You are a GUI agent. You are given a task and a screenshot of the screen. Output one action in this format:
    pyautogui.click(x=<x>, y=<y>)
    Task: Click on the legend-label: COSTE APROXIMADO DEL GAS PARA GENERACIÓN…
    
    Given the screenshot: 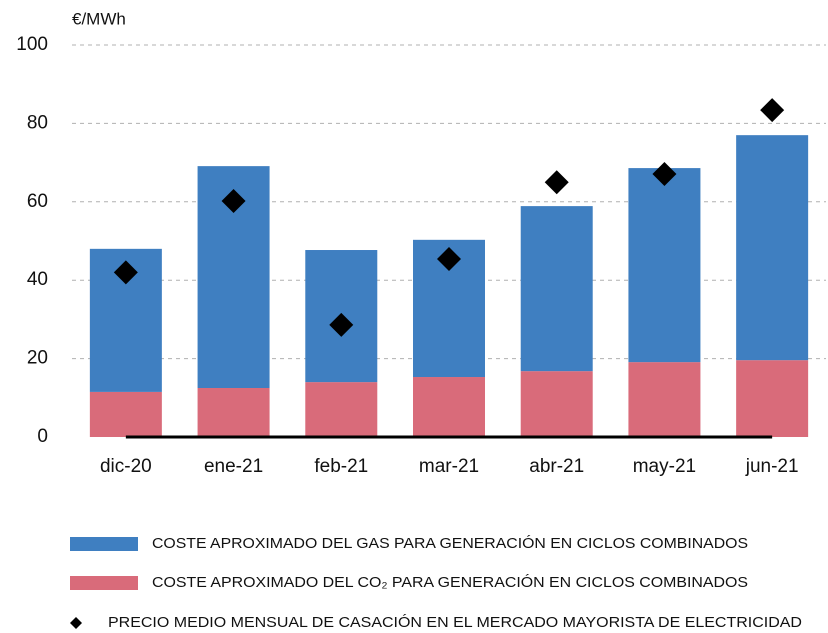 What is the action you would take?
    pyautogui.click(x=450, y=543)
    